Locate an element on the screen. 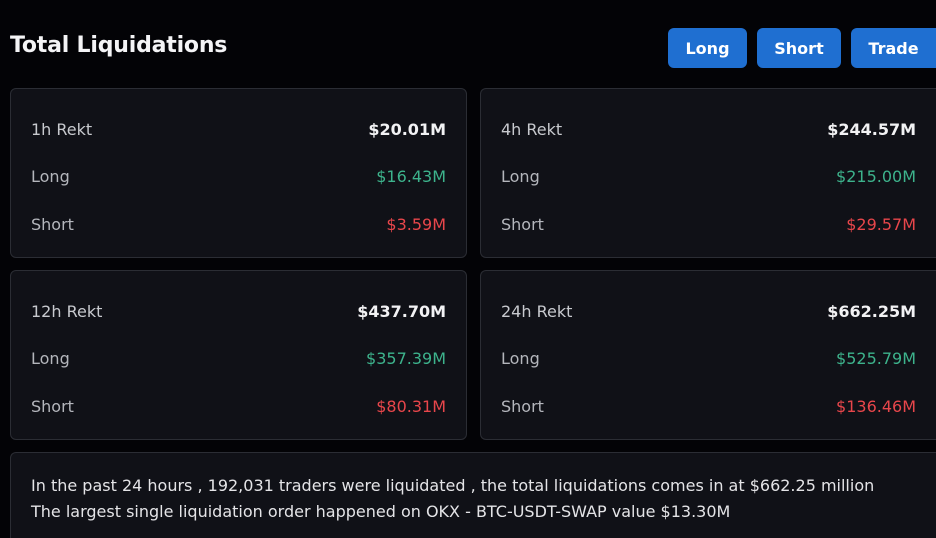  long-row: Long $357.39M is located at coordinates (238, 358).